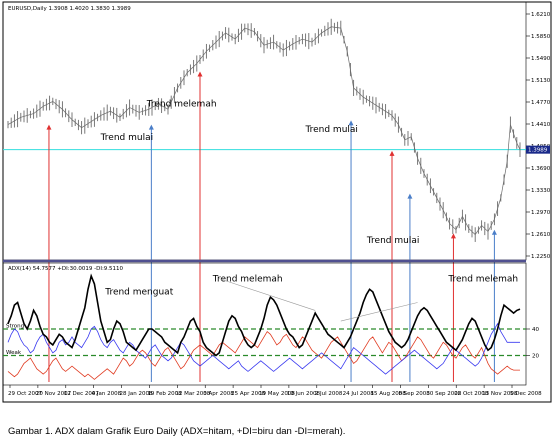 The width and height of the screenshot is (556, 442). Describe the element at coordinates (541, 37) in the screenshot. I see `price-y-tick-label: 1.5850` at that location.